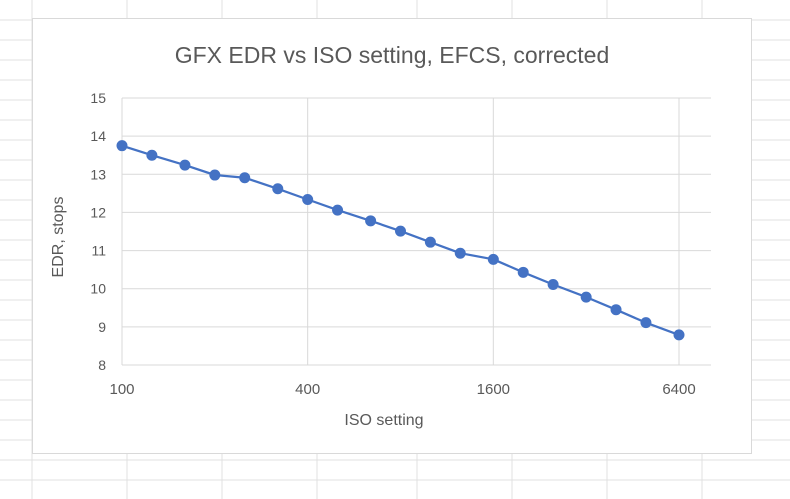 The width and height of the screenshot is (790, 499). I want to click on chart-title: GFX EDR vs ISO setting, EFCS, corrected, so click(392, 55).